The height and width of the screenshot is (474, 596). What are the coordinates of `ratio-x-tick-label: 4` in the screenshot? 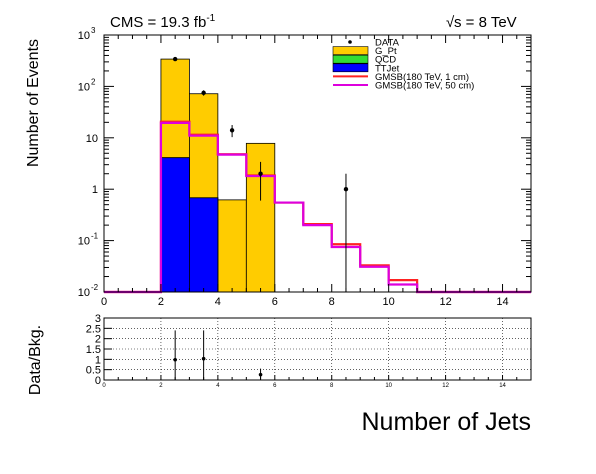 It's located at (218, 386).